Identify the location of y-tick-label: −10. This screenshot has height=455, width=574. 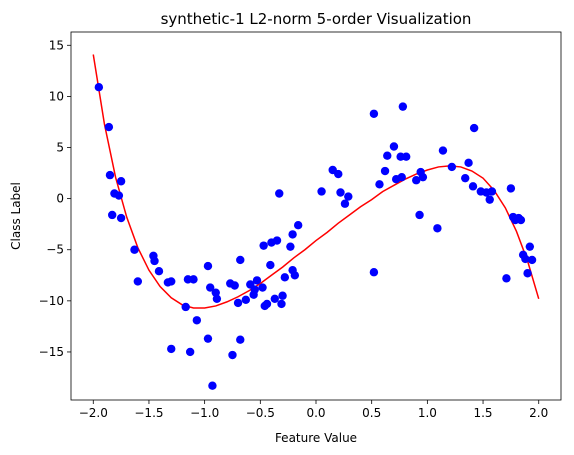
(51, 301).